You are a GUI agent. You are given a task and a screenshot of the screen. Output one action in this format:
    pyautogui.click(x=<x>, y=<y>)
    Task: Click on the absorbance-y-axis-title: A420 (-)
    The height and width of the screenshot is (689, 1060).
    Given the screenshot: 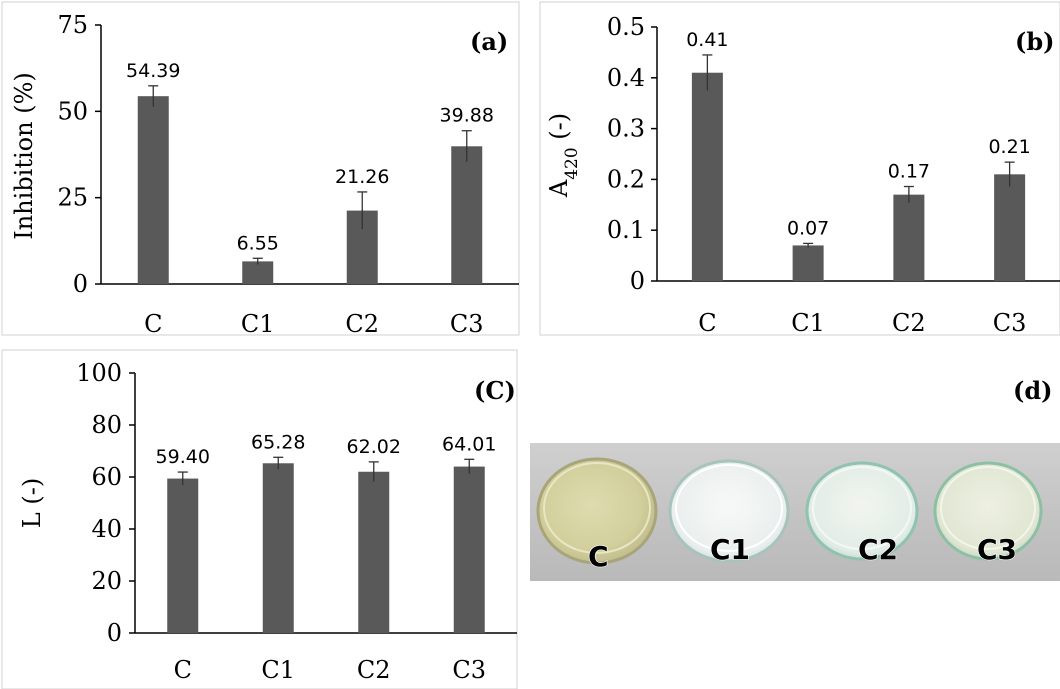 What is the action you would take?
    pyautogui.click(x=563, y=155)
    